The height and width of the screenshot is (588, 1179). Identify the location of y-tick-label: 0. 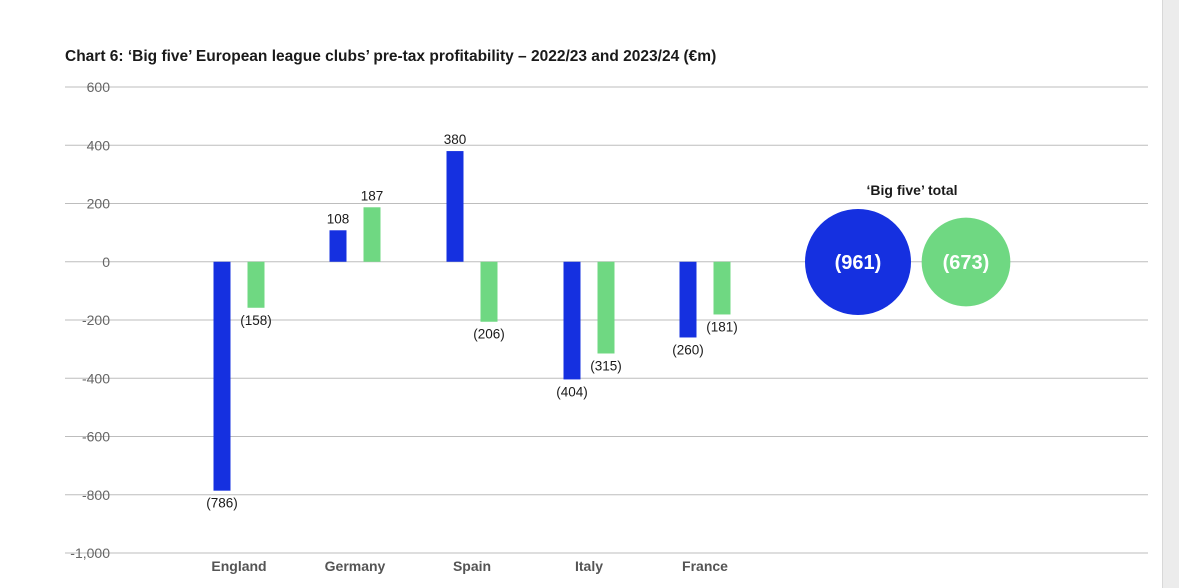
(106, 262).